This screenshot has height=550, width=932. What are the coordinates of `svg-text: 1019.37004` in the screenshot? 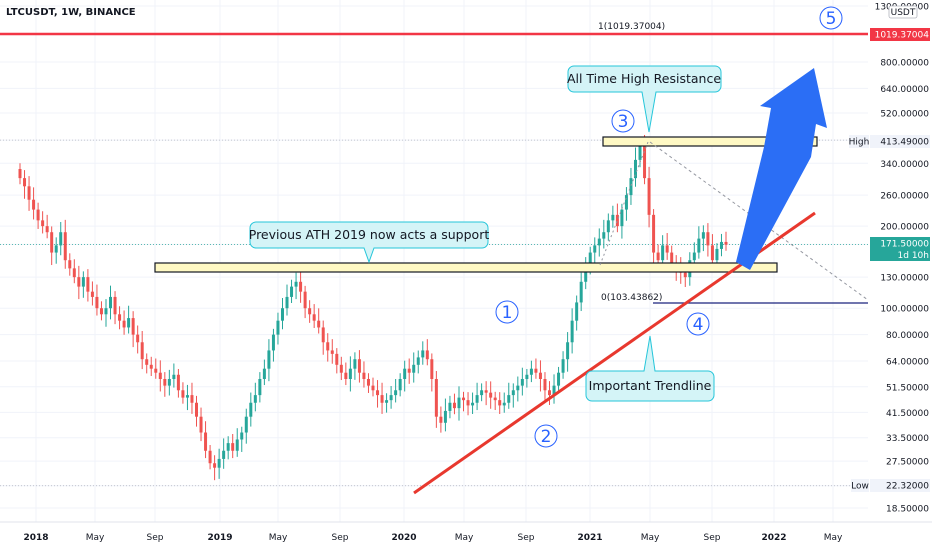 It's located at (902, 36).